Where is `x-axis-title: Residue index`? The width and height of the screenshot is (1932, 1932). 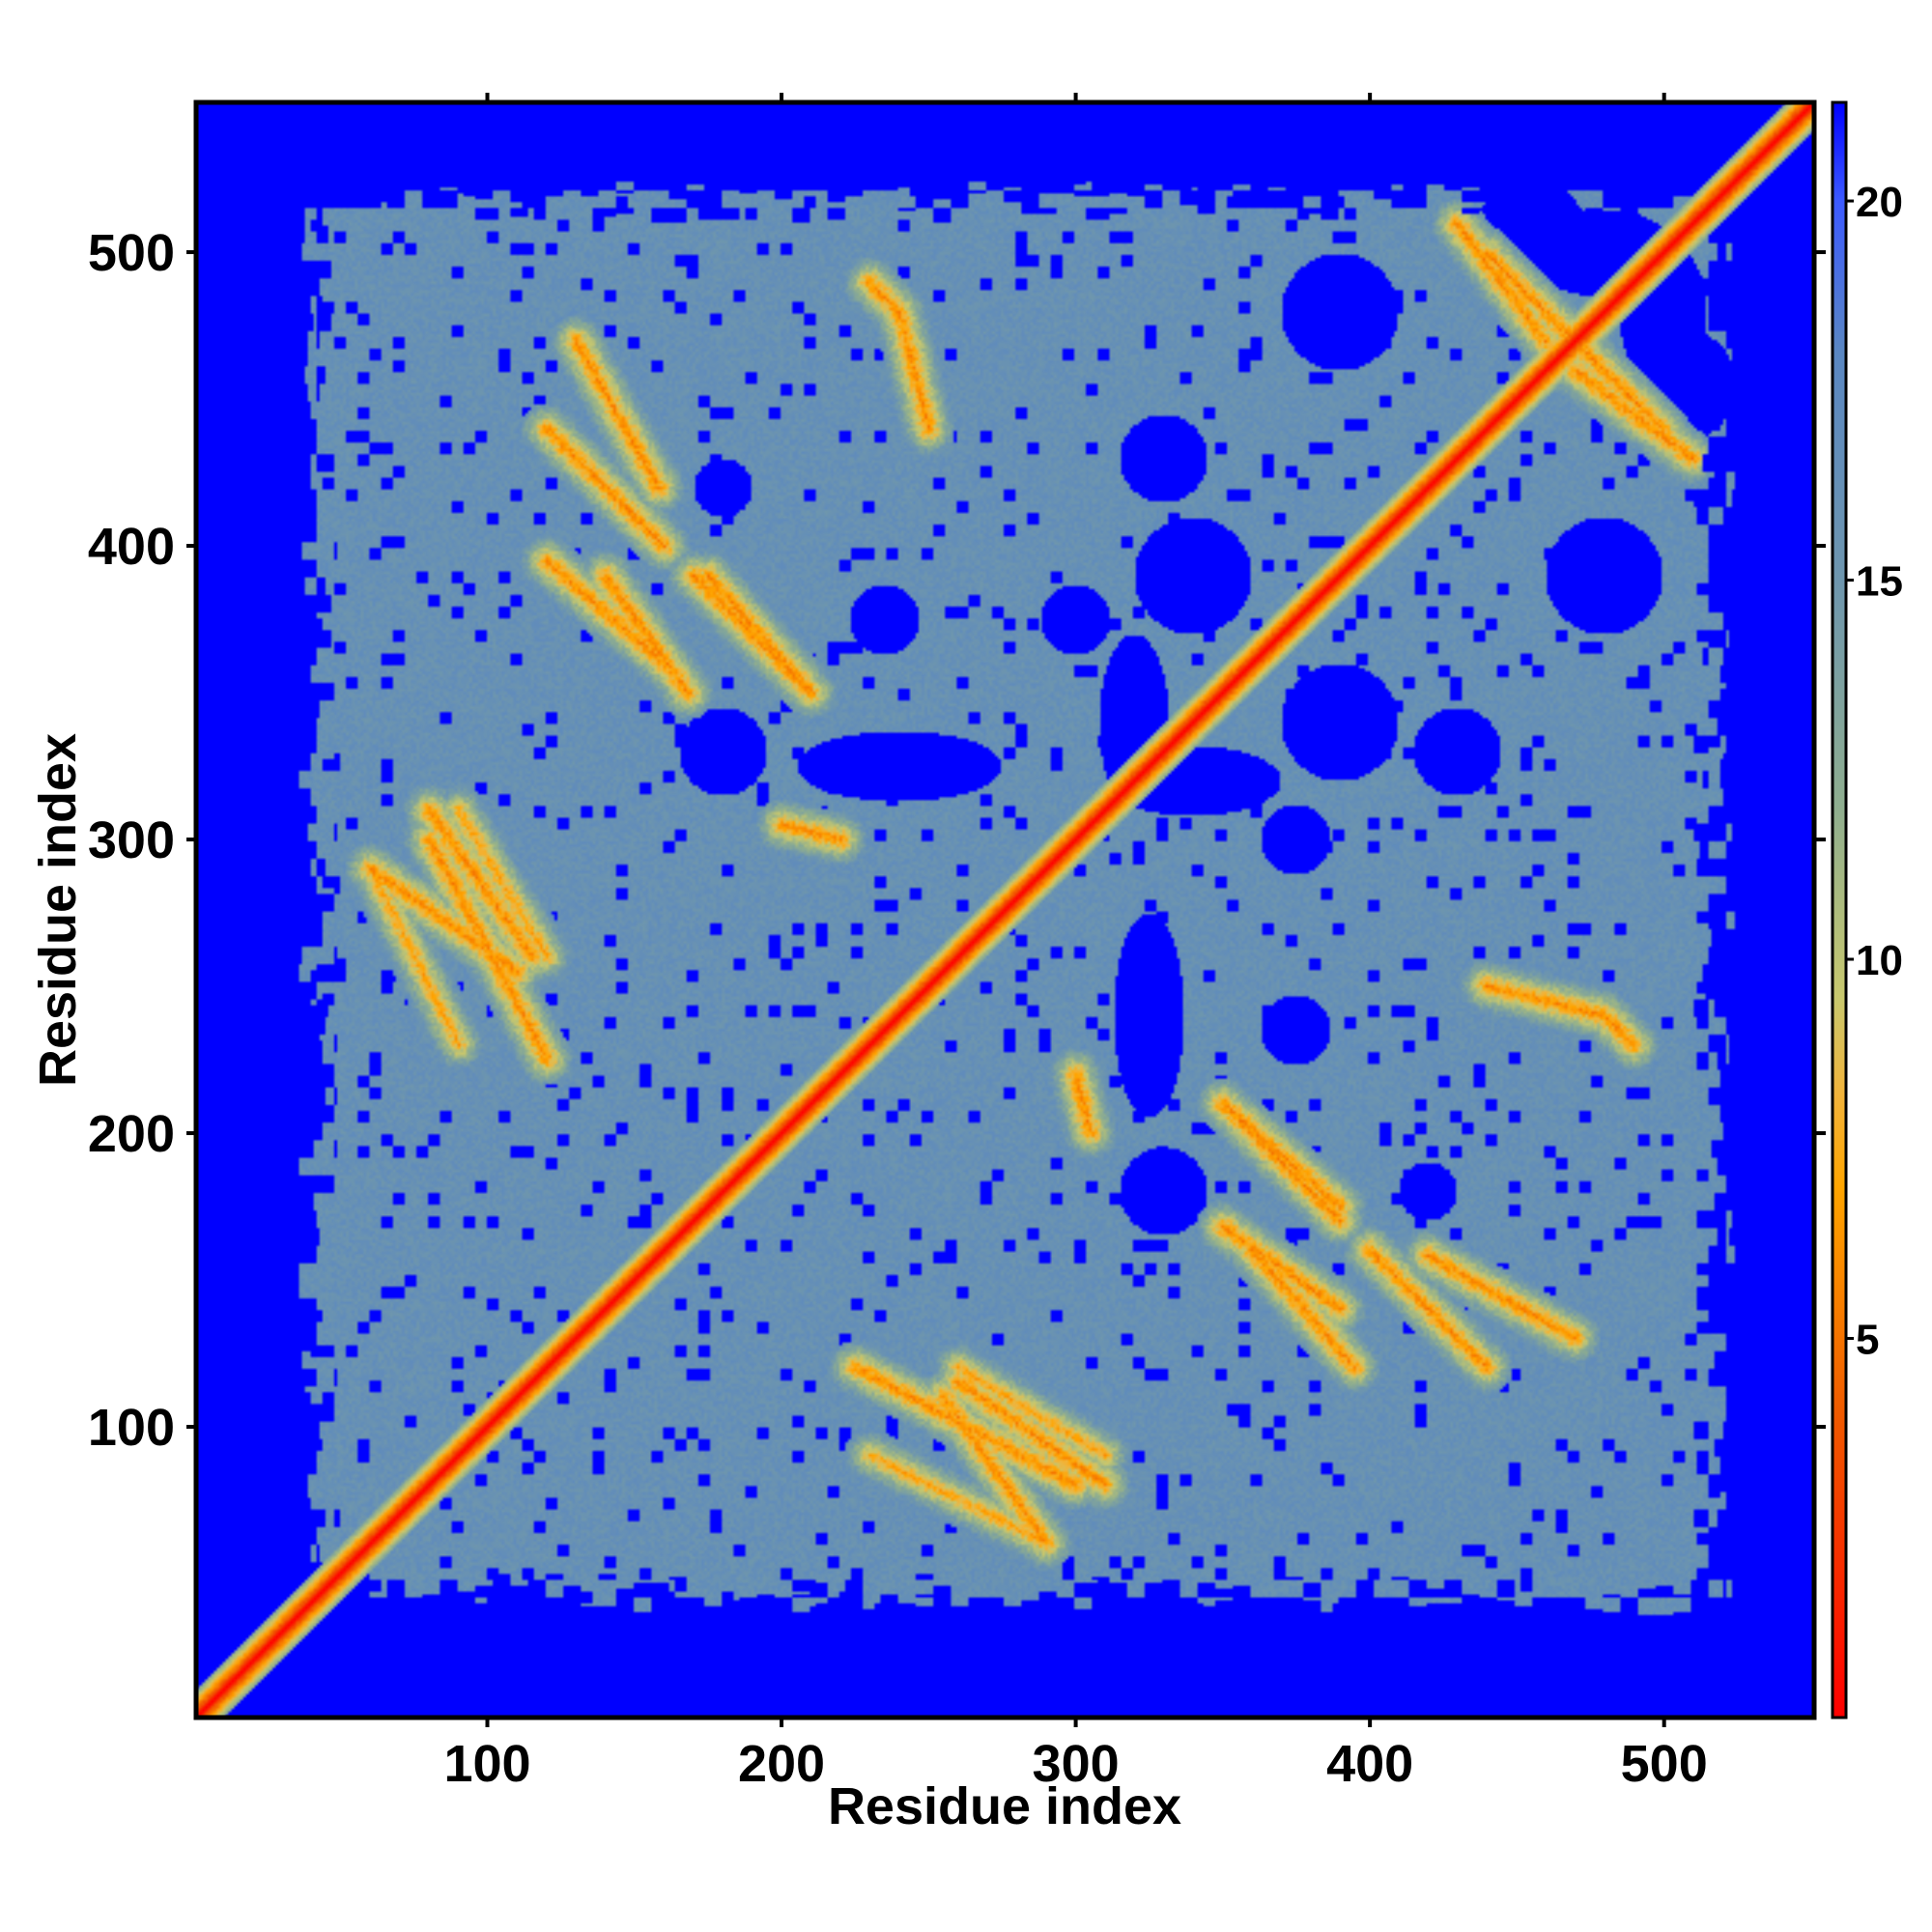 x-axis-title: Residue index is located at coordinates (1005, 1806).